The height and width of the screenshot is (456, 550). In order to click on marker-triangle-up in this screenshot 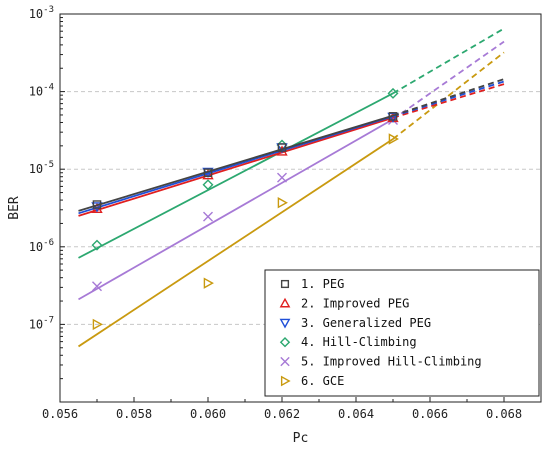, I will do `click(285, 302)`.